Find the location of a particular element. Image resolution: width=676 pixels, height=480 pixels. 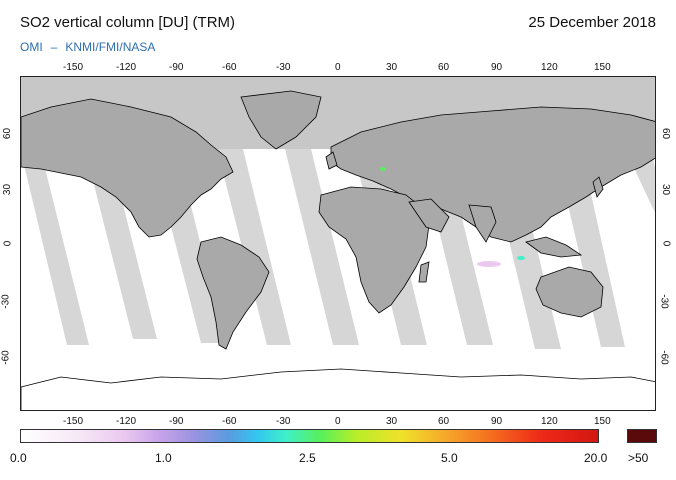

south-america is located at coordinates (233, 293).